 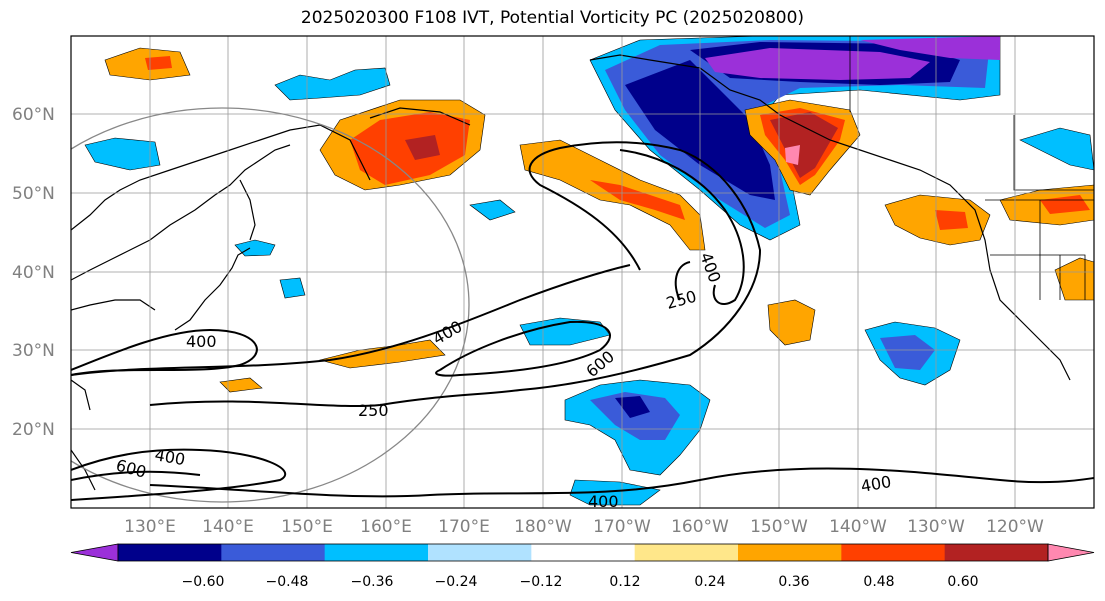 What do you see at coordinates (94, 552) in the screenshot?
I see `colorbar-extend-low` at bounding box center [94, 552].